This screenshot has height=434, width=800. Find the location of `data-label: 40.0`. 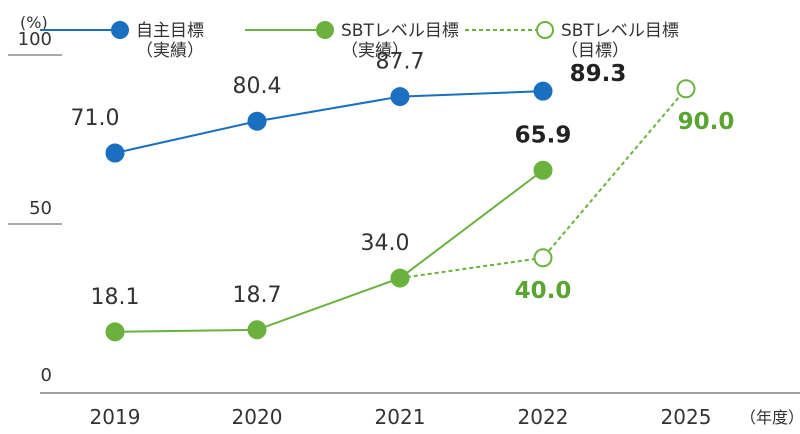

data-label: 40.0 is located at coordinates (543, 291).